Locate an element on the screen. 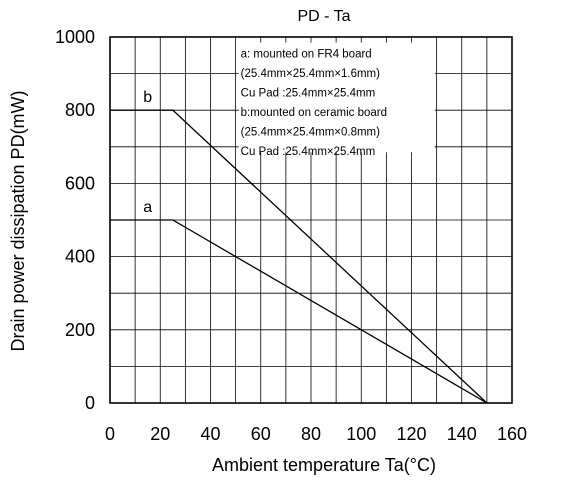 The image size is (561, 480). annotation-line: (25.4mm×25.4mm×0.8mm) is located at coordinates (310, 132).